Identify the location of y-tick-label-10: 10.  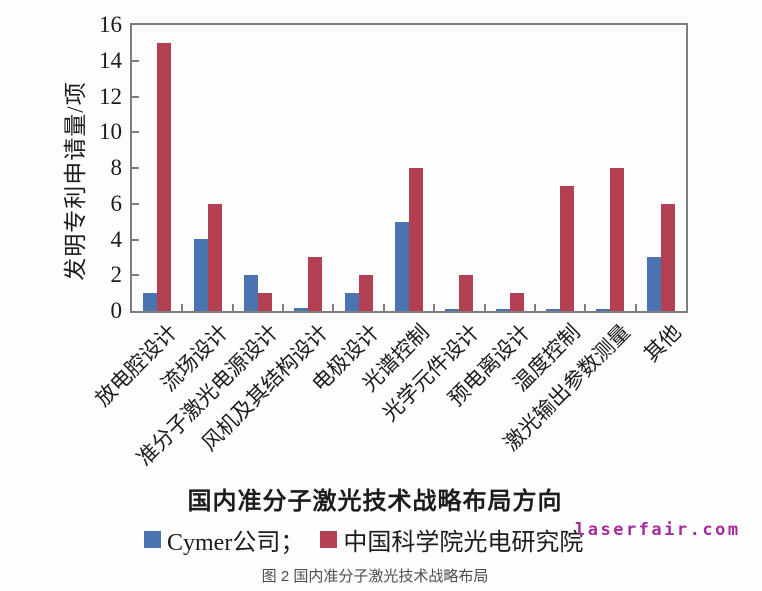
(110, 131).